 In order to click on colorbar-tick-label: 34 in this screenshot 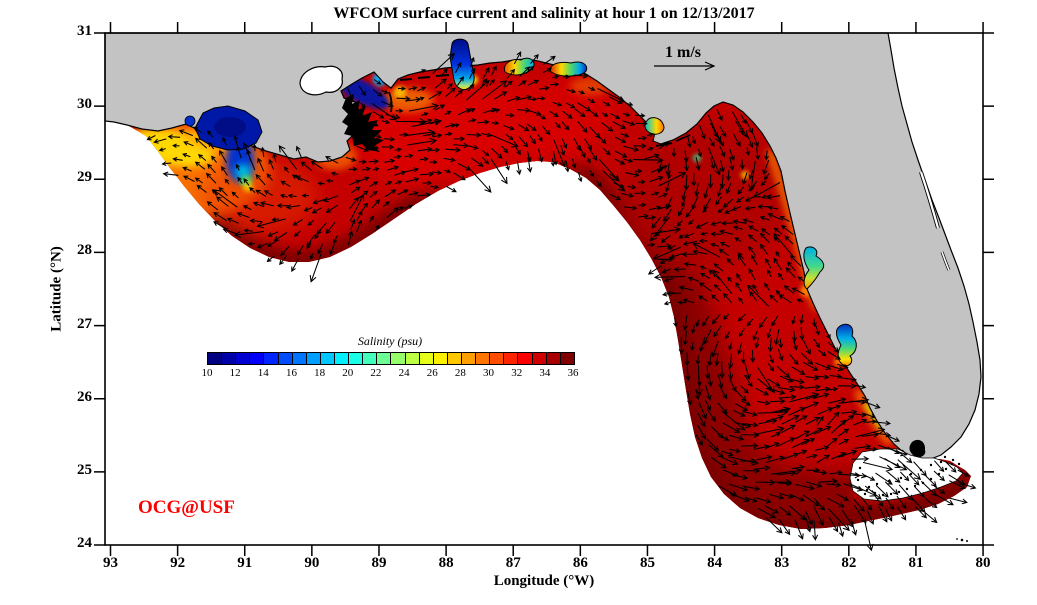, I will do `click(545, 373)`.